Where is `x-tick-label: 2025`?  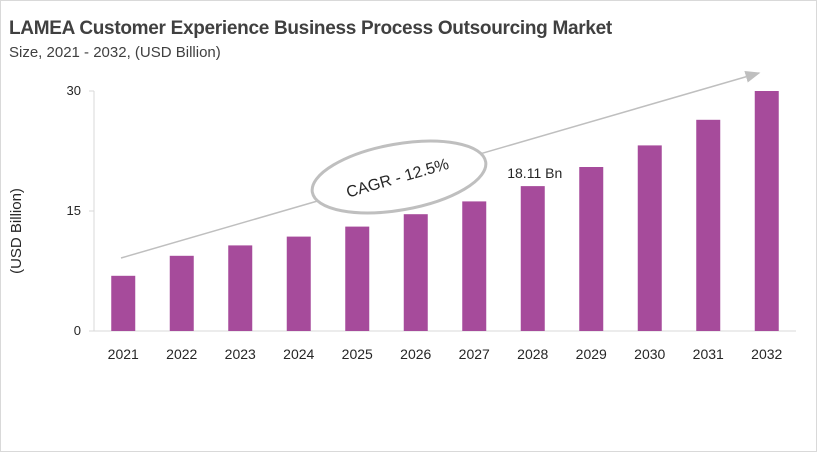 x-tick-label: 2025 is located at coordinates (357, 354).